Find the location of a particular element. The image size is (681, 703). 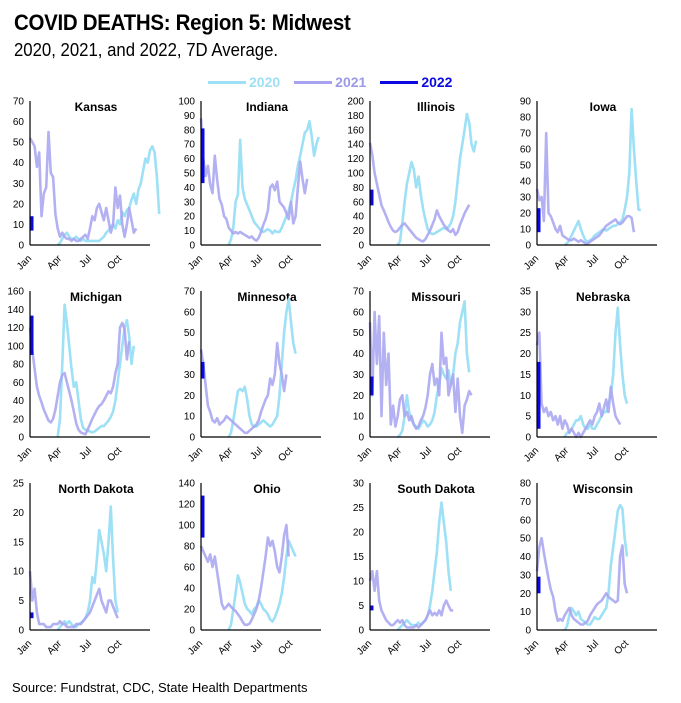

panel-ohio: 0 20 40 60 80 100 120 140 Jan Apr Jul Oct Ohio is located at coordinates (249, 568).